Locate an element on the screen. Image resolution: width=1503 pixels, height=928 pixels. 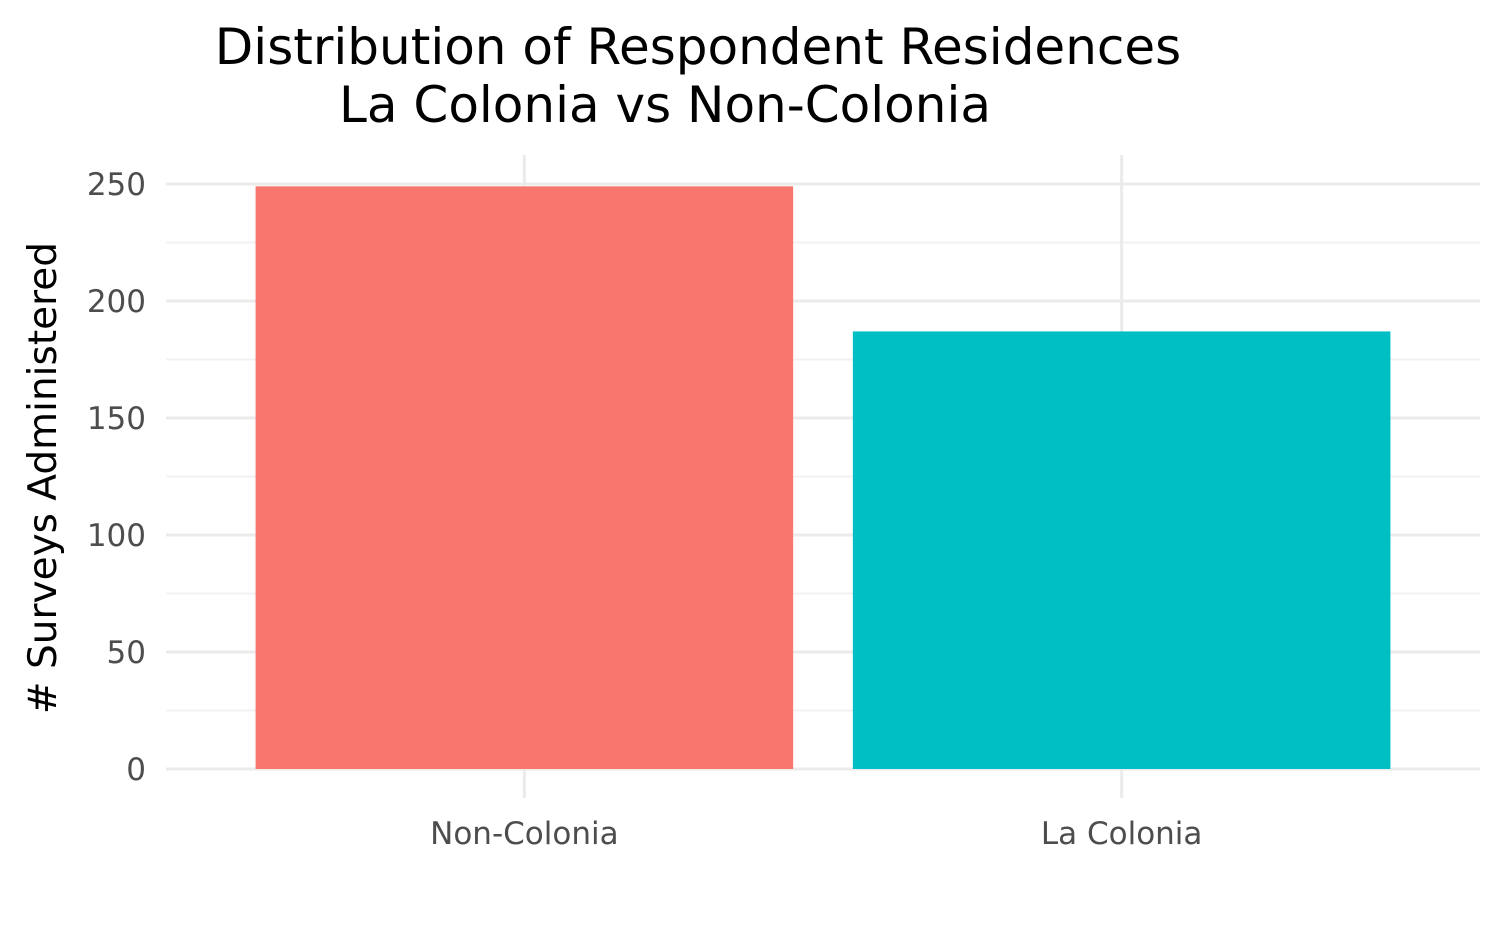
y-tick-label: 250 is located at coordinates (116, 185).